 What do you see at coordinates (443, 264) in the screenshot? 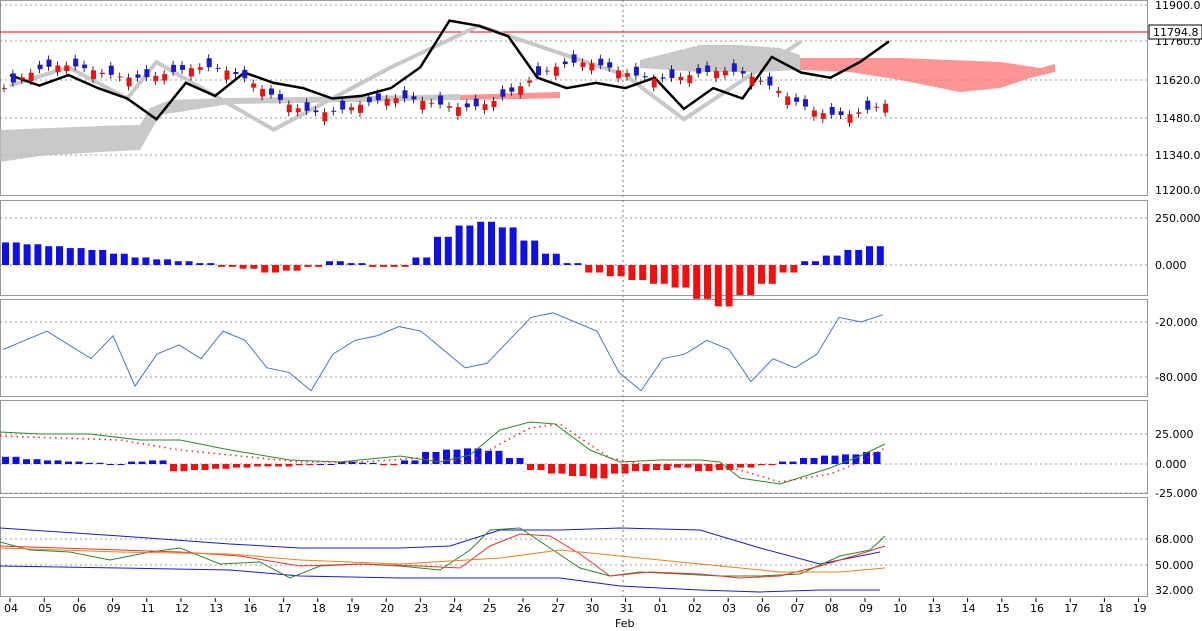
I see `histogram-bars` at bounding box center [443, 264].